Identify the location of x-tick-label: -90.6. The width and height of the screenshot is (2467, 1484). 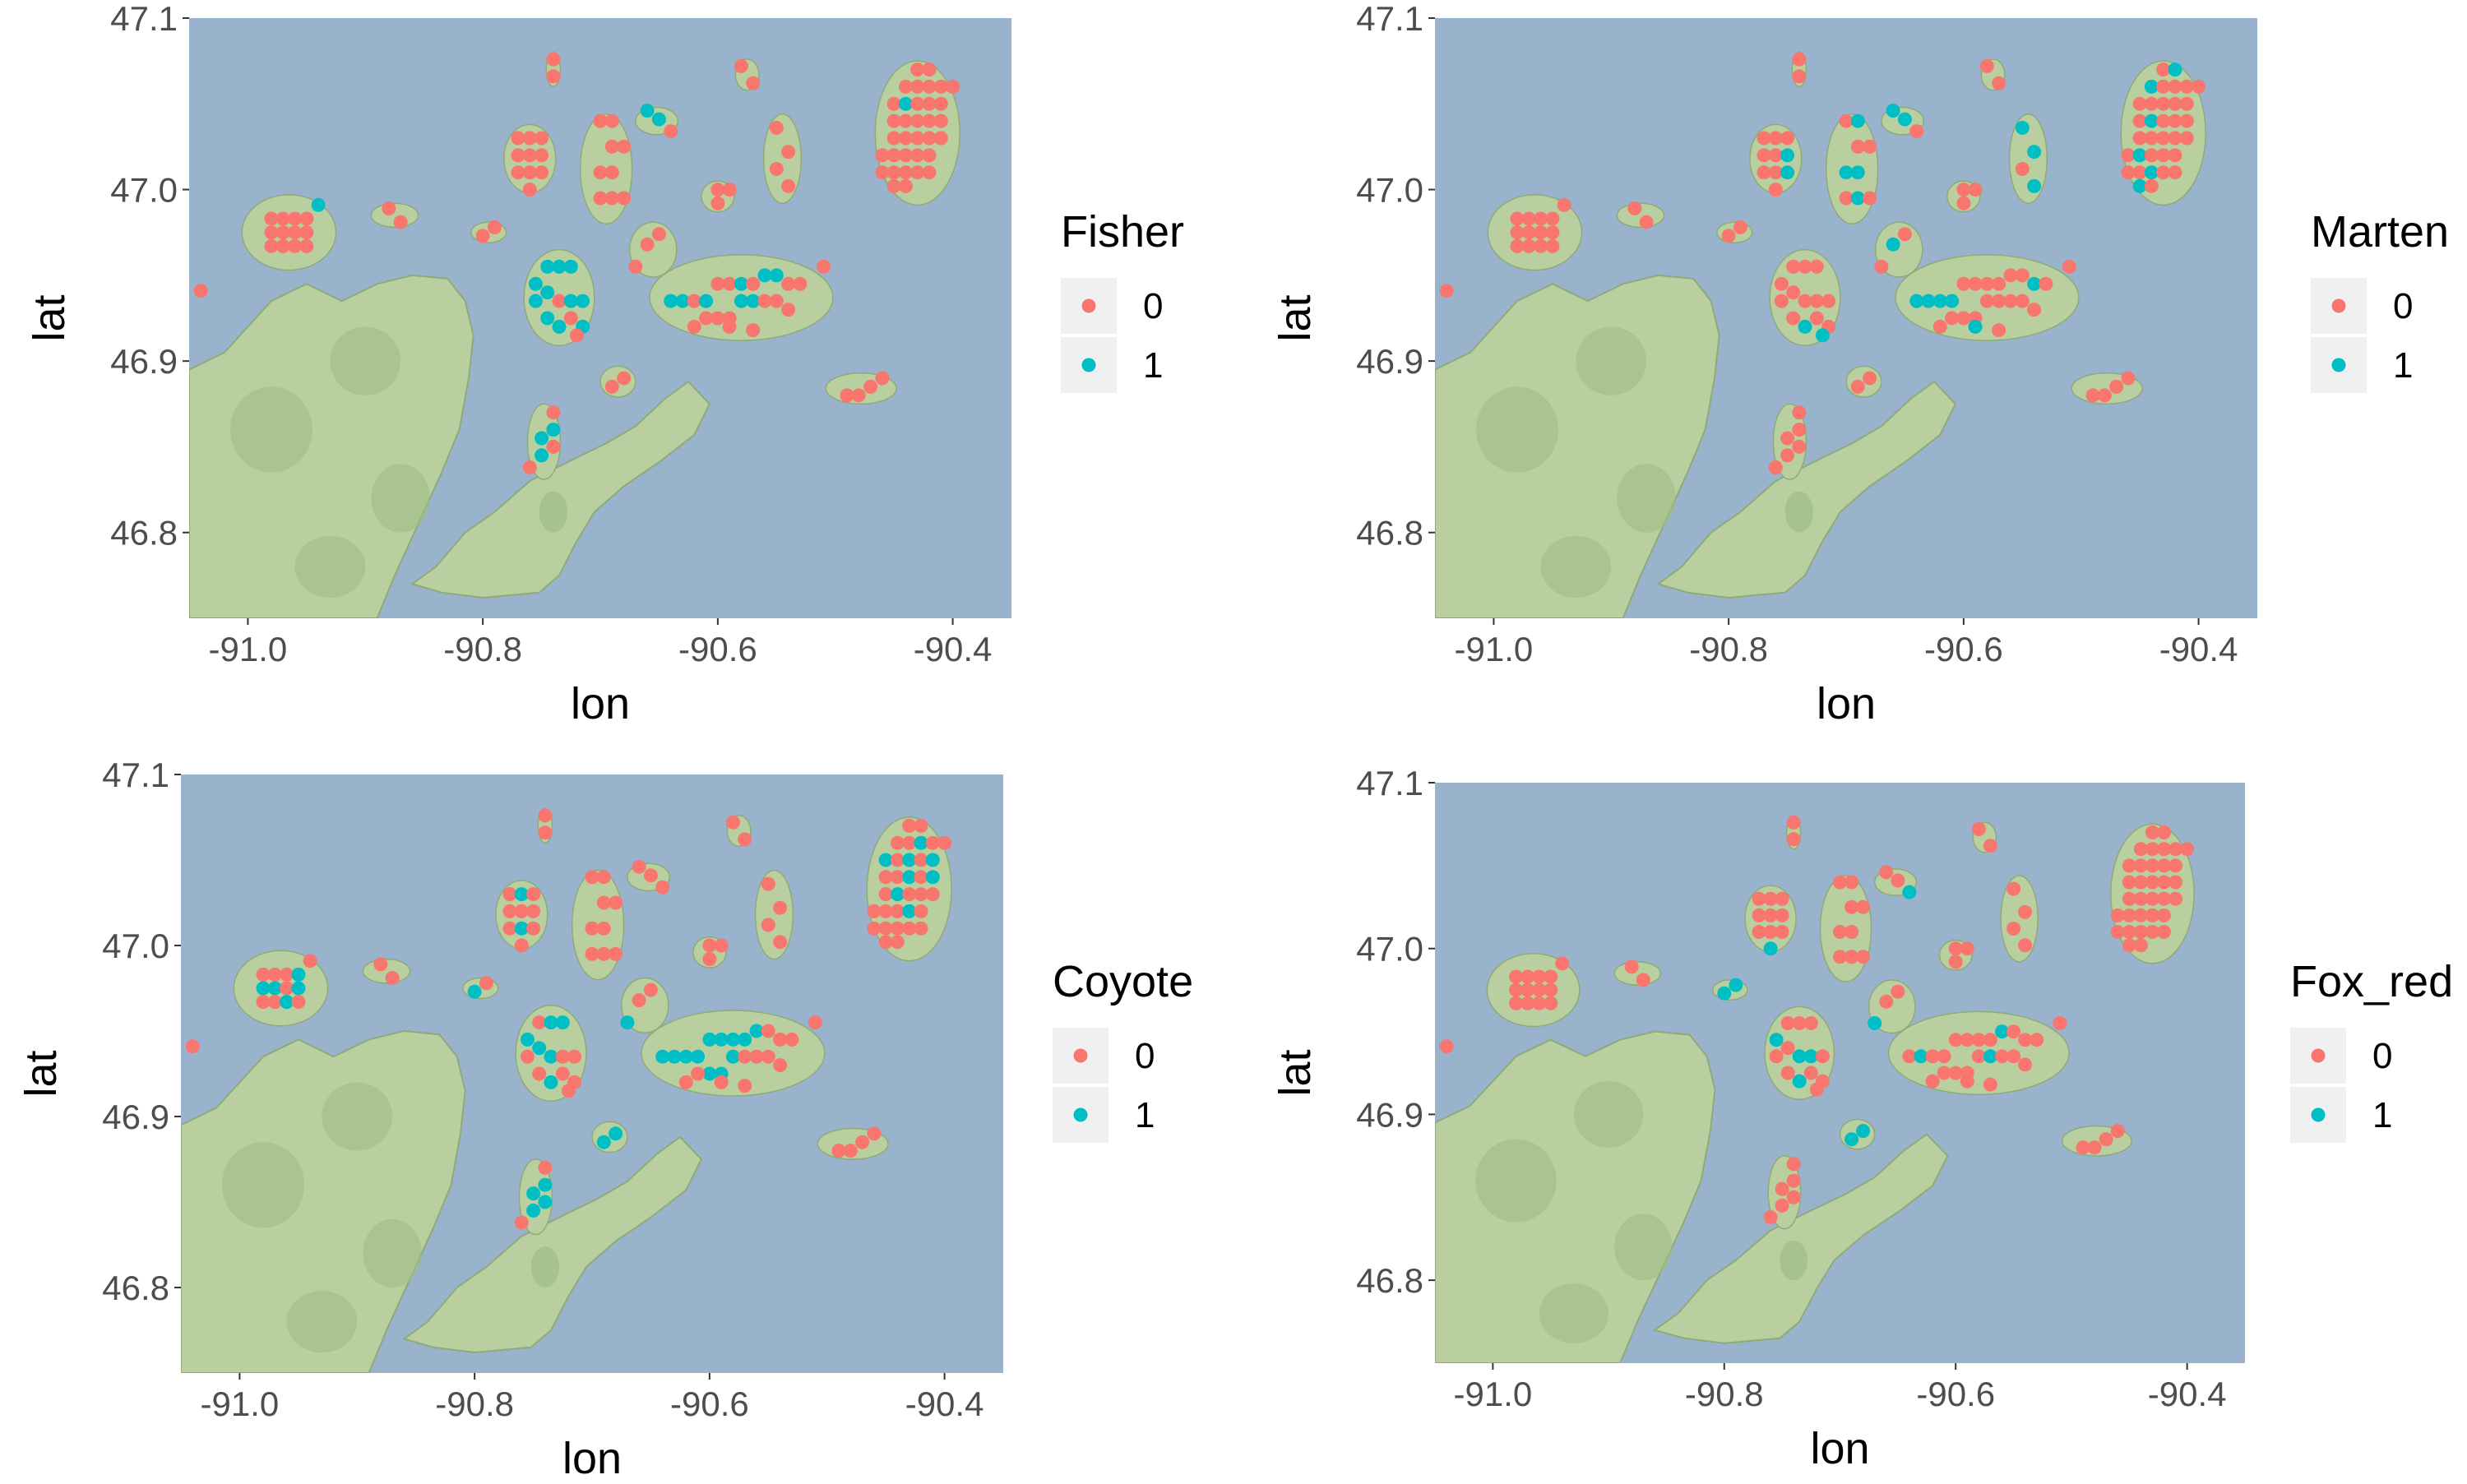
(1963, 649).